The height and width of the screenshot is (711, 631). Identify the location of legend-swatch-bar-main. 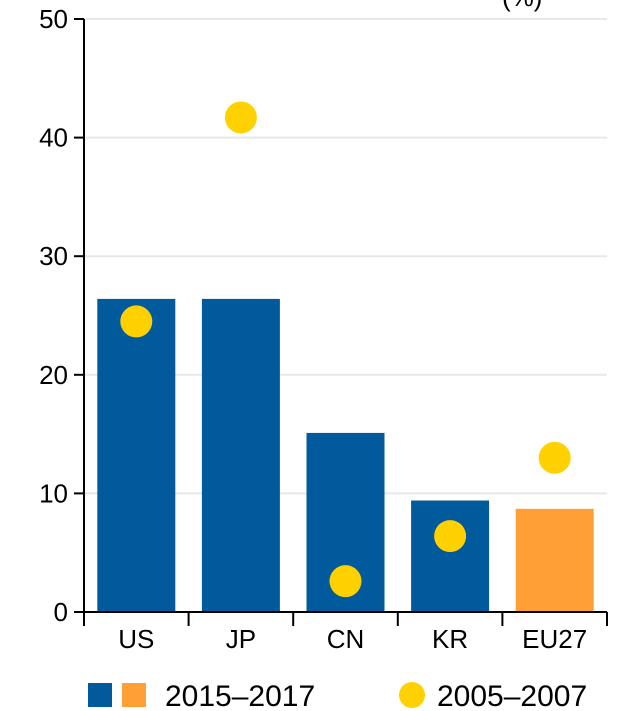
(100, 695).